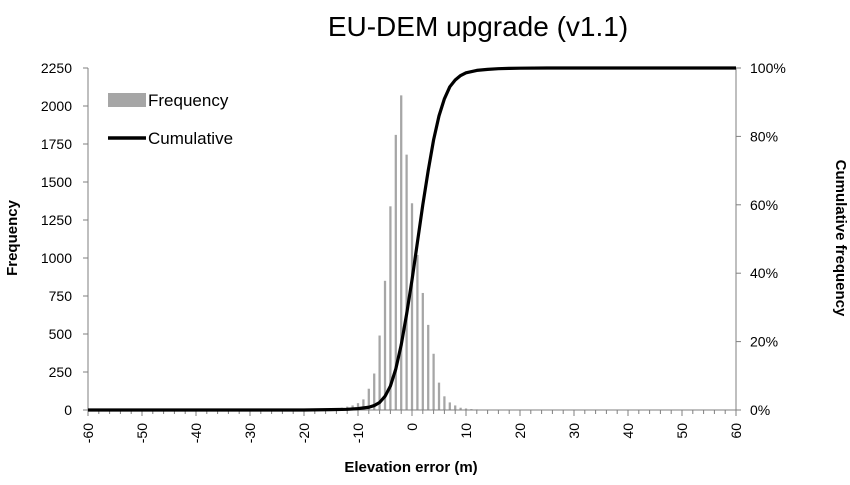 This screenshot has height=485, width=850. Describe the element at coordinates (520, 431) in the screenshot. I see `x-tick-label: 20` at that location.